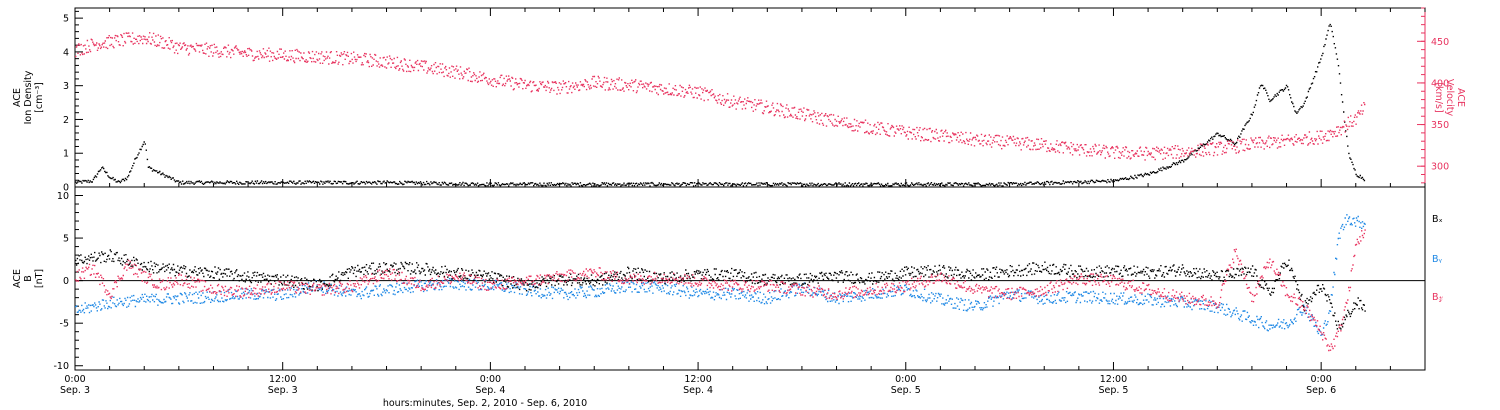 The width and height of the screenshot is (1500, 410). Describe the element at coordinates (66, 86) in the screenshot. I see `density-tick-label: 3` at that location.